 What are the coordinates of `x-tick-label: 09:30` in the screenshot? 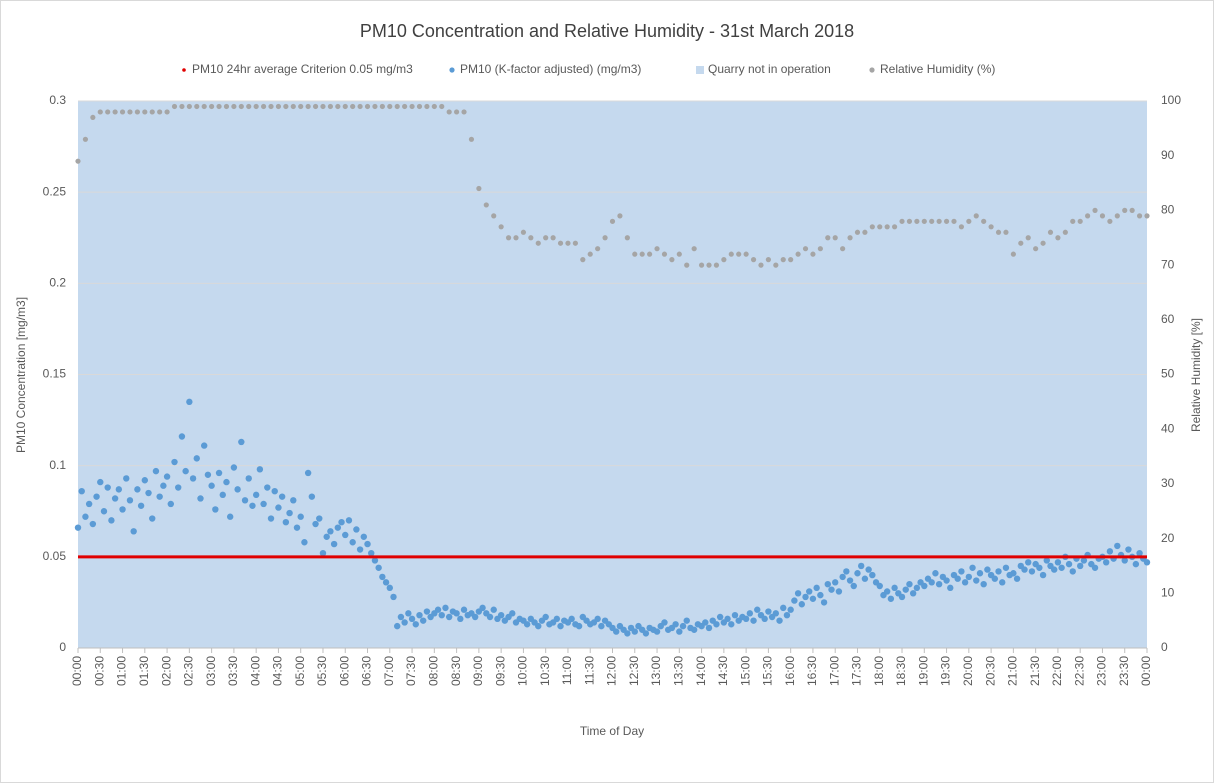 It's located at (500, 671).